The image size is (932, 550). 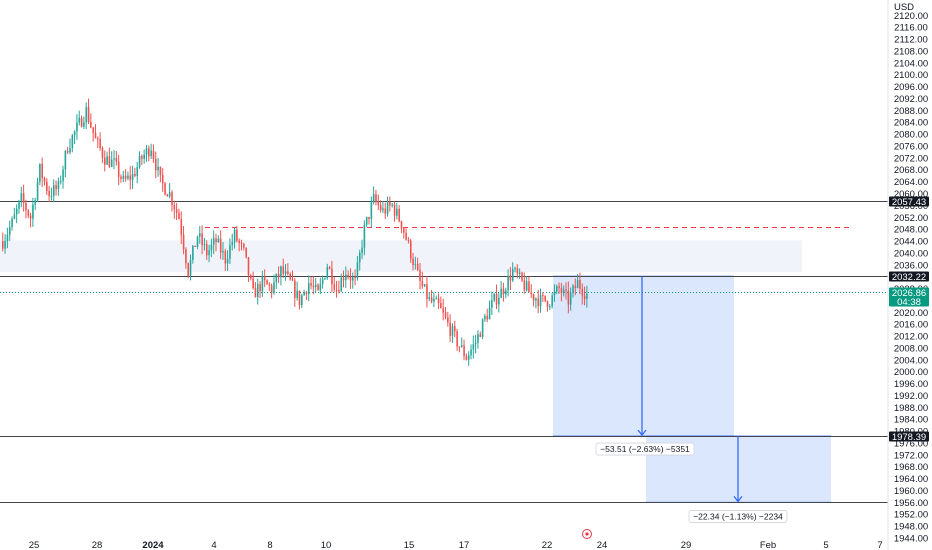 What do you see at coordinates (738, 516) in the screenshot?
I see `projection-2-label-box` at bounding box center [738, 516].